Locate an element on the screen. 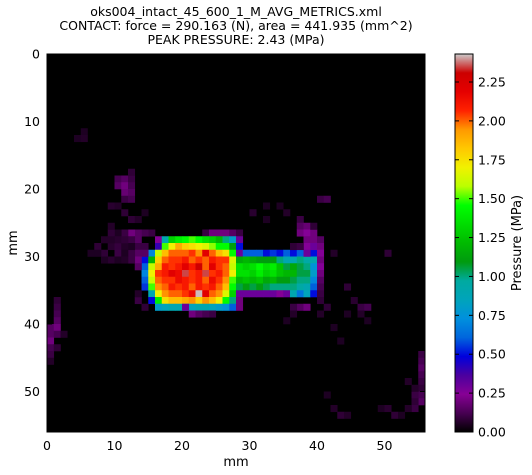 Image resolution: width=532 pixels, height=475 pixels. colorbar-tick-label: 1.50 is located at coordinates (492, 198).